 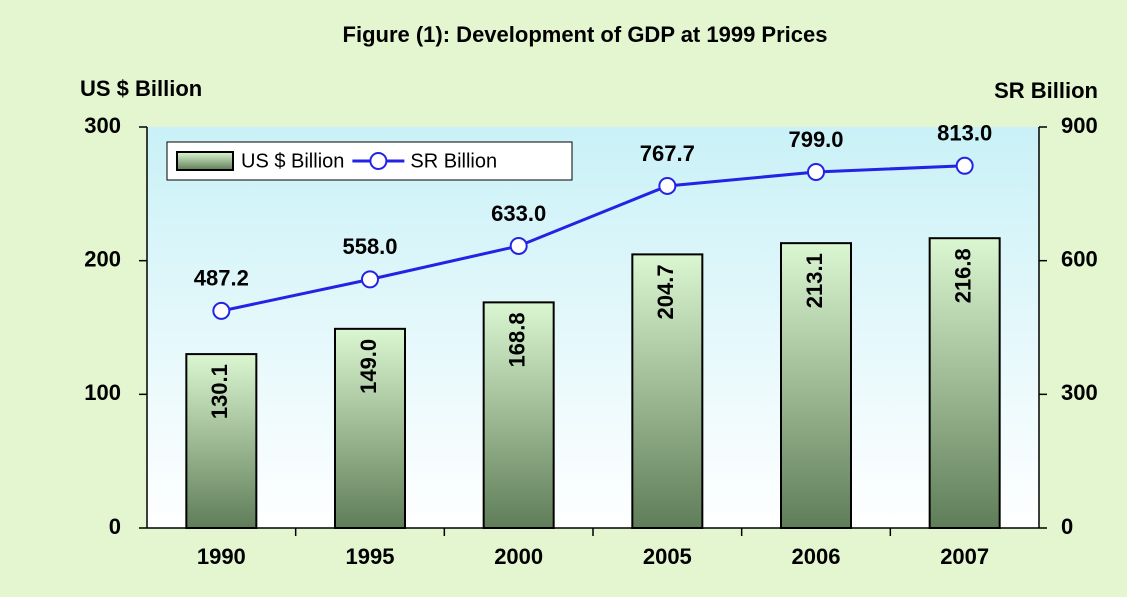 I want to click on bar-value-label: 204.7, so click(x=665, y=291).